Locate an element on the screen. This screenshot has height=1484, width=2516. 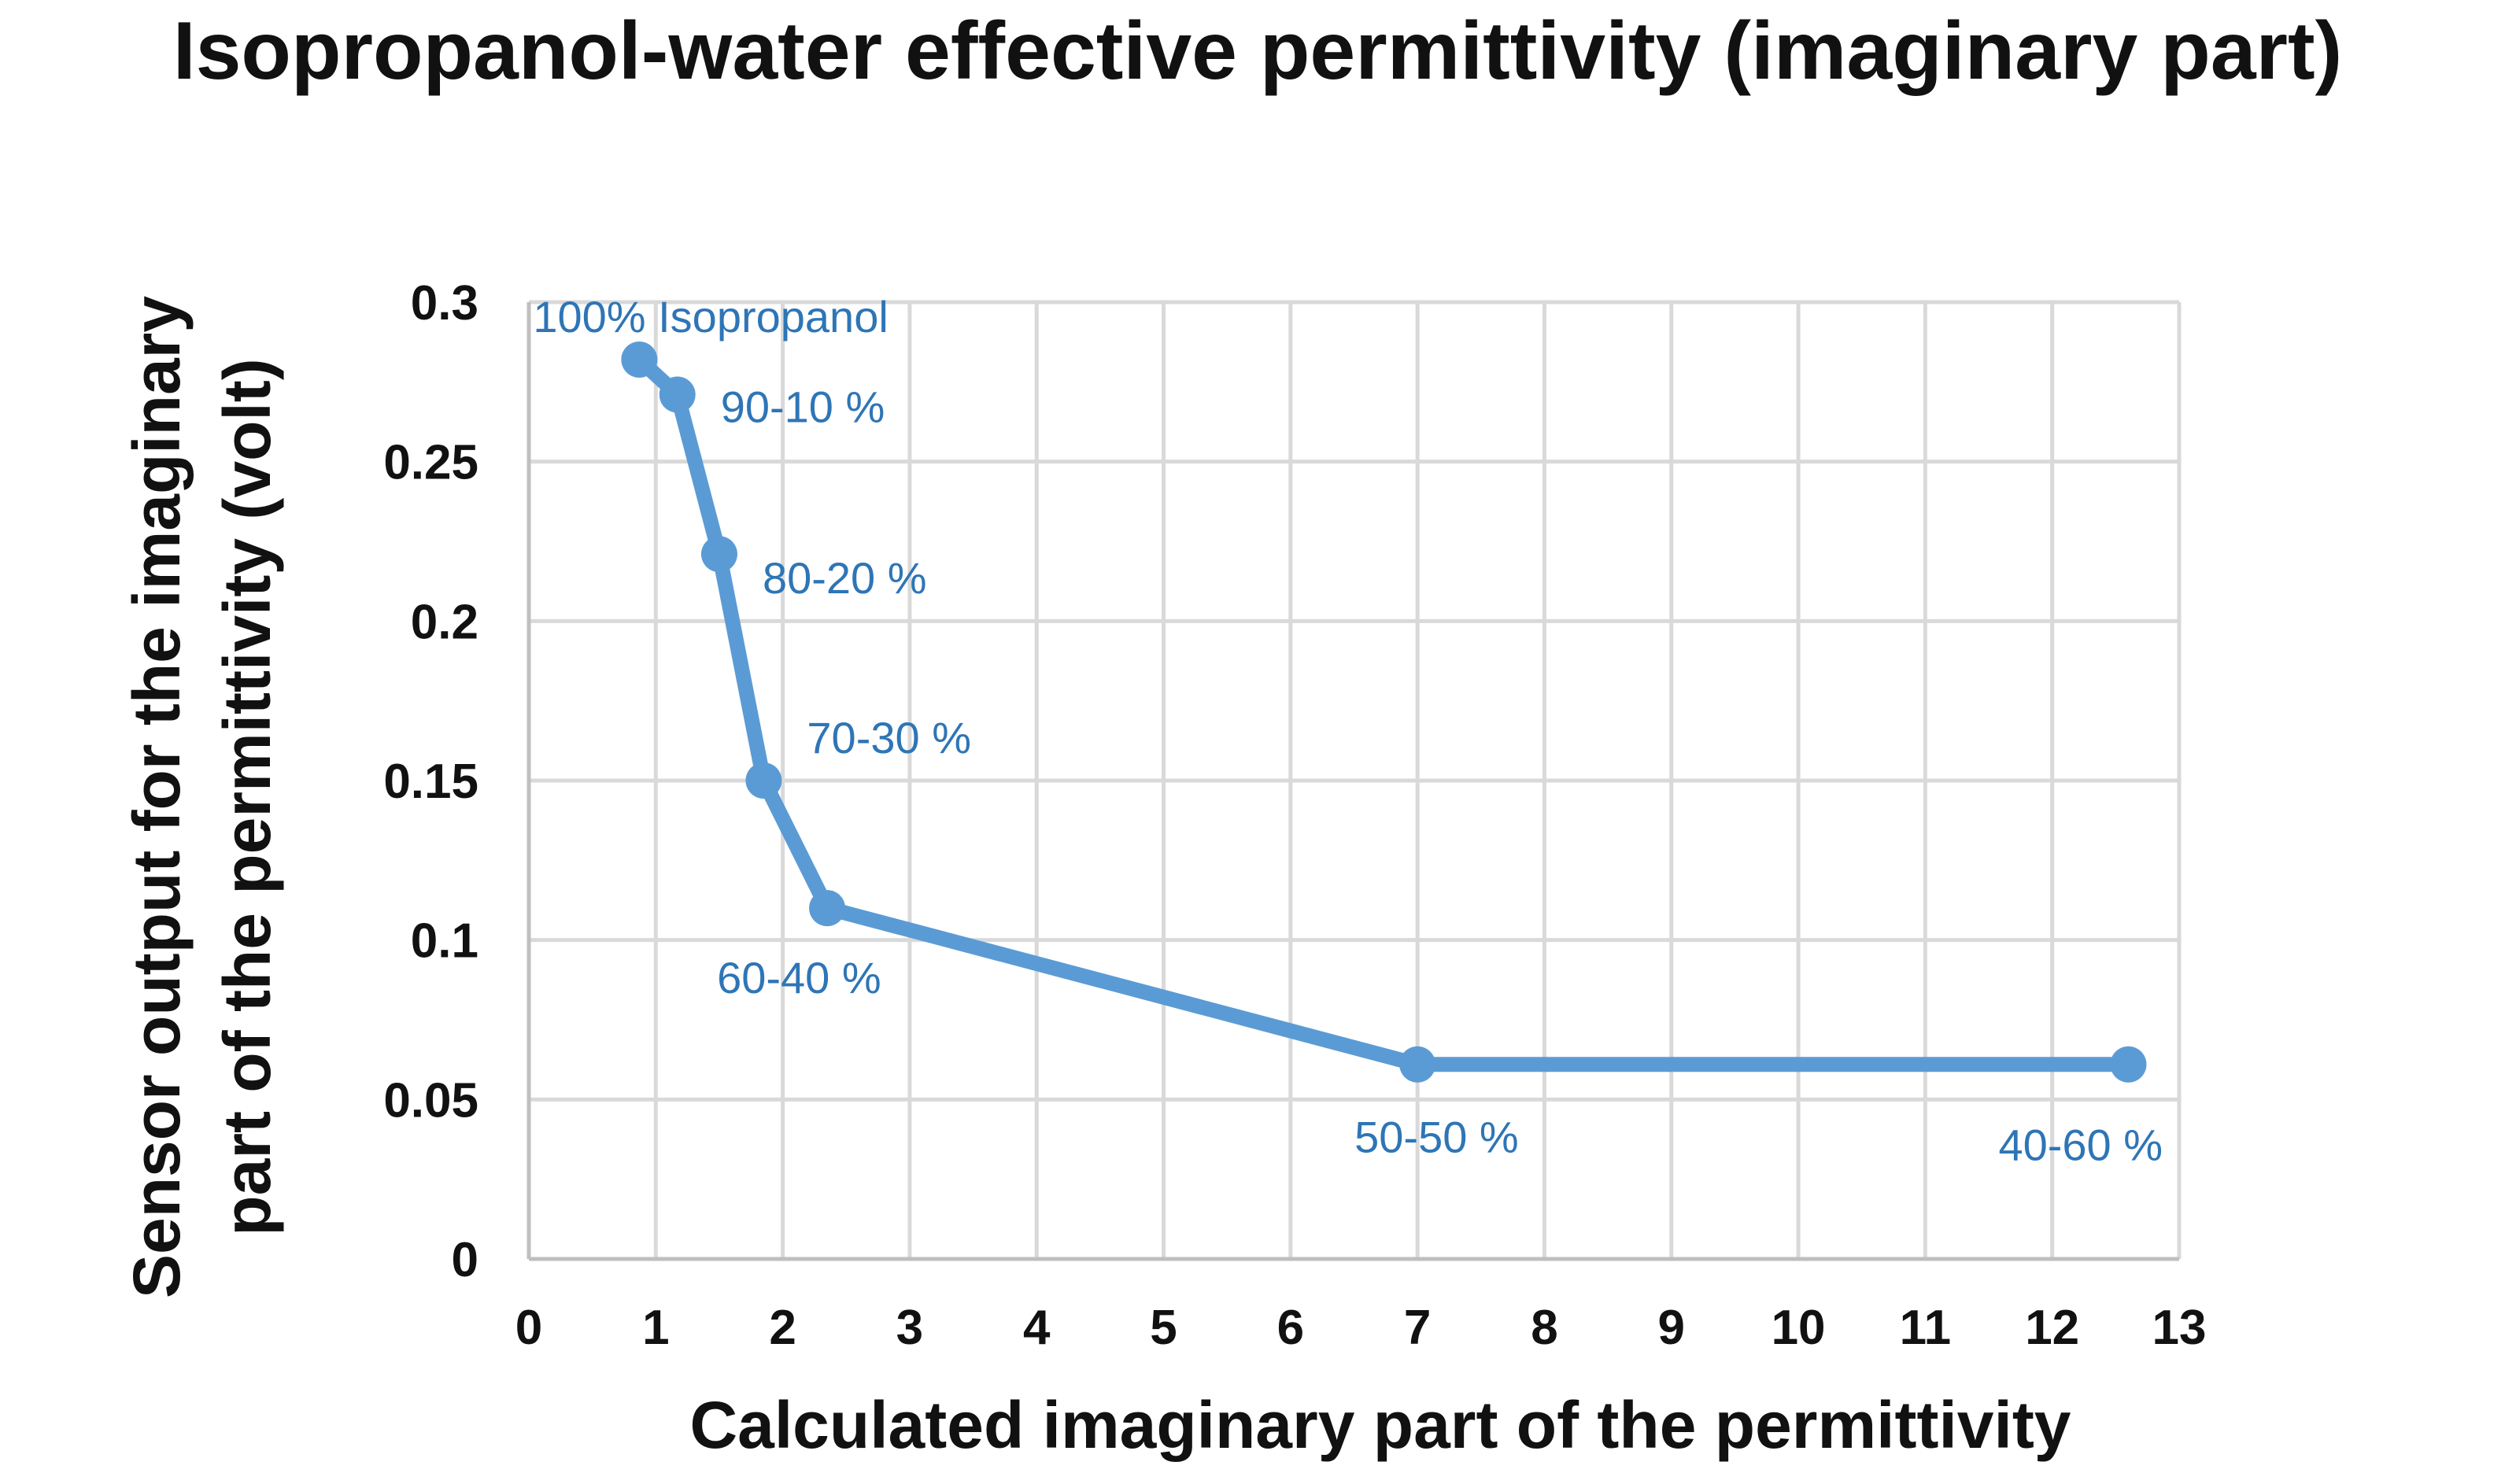
x-tick-label-1: 1 is located at coordinates (655, 1328).